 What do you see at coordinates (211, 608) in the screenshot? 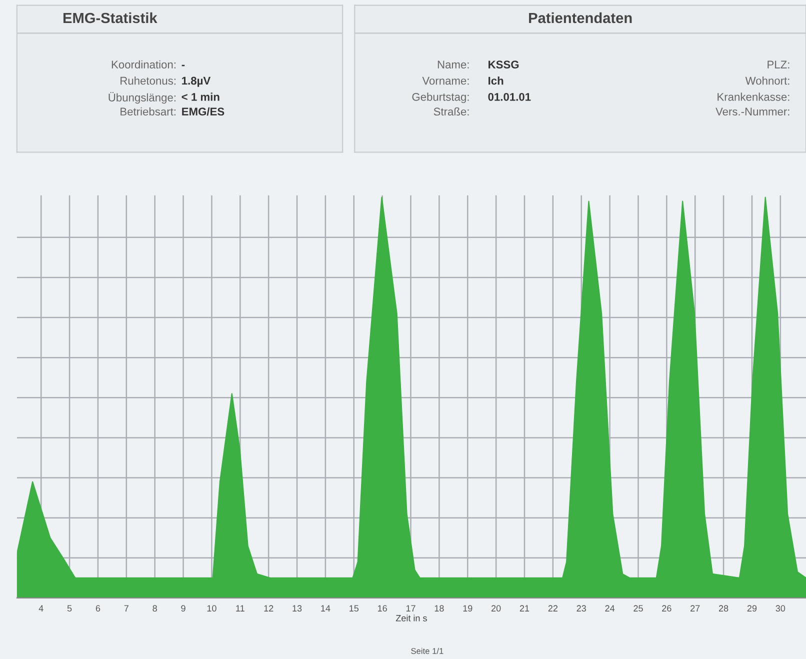
I see `x-tick-label: 10` at bounding box center [211, 608].